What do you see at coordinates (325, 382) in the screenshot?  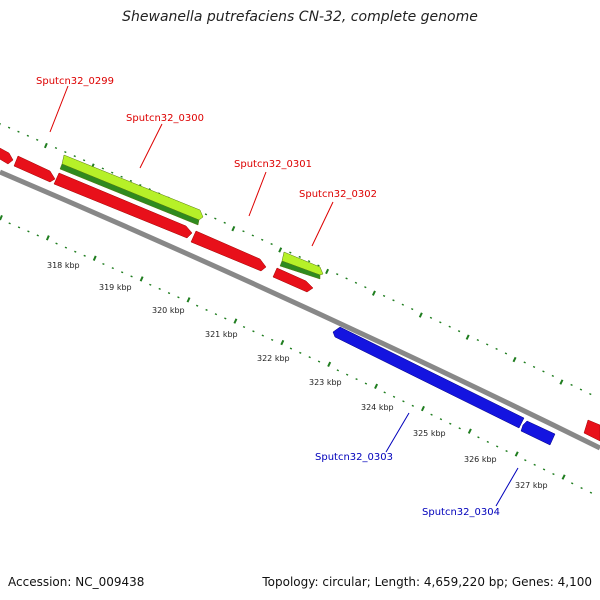 I see `scale-label-323: 323 kbp` at bounding box center [325, 382].